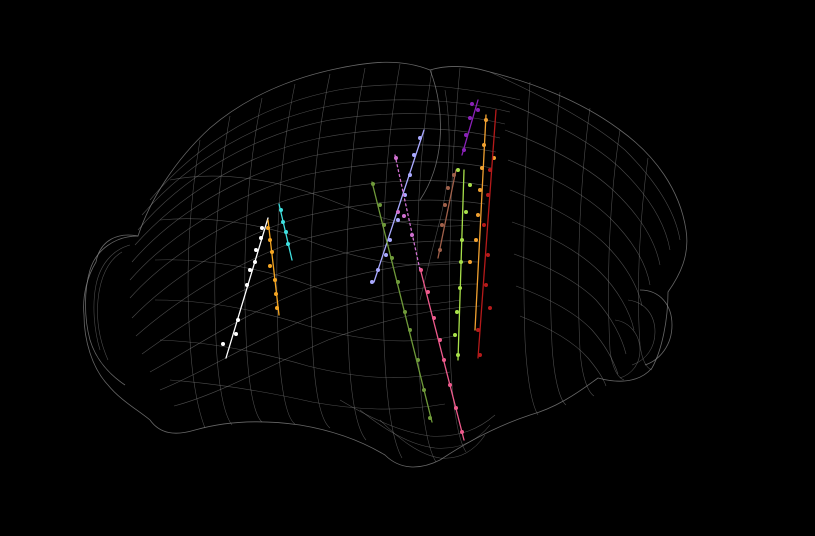  I want to click on probe-purple-track, so click(470, 127).